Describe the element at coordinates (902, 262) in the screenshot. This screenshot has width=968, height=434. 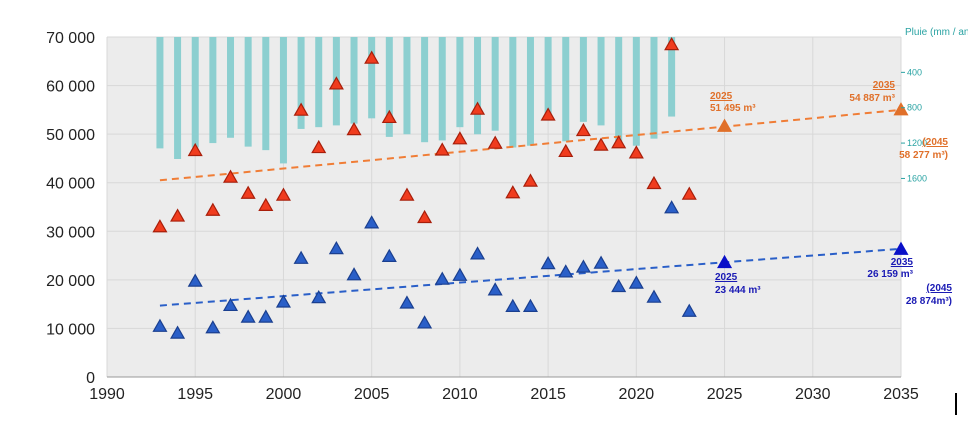
I see `anno-blue-2035-year: 2035` at that location.